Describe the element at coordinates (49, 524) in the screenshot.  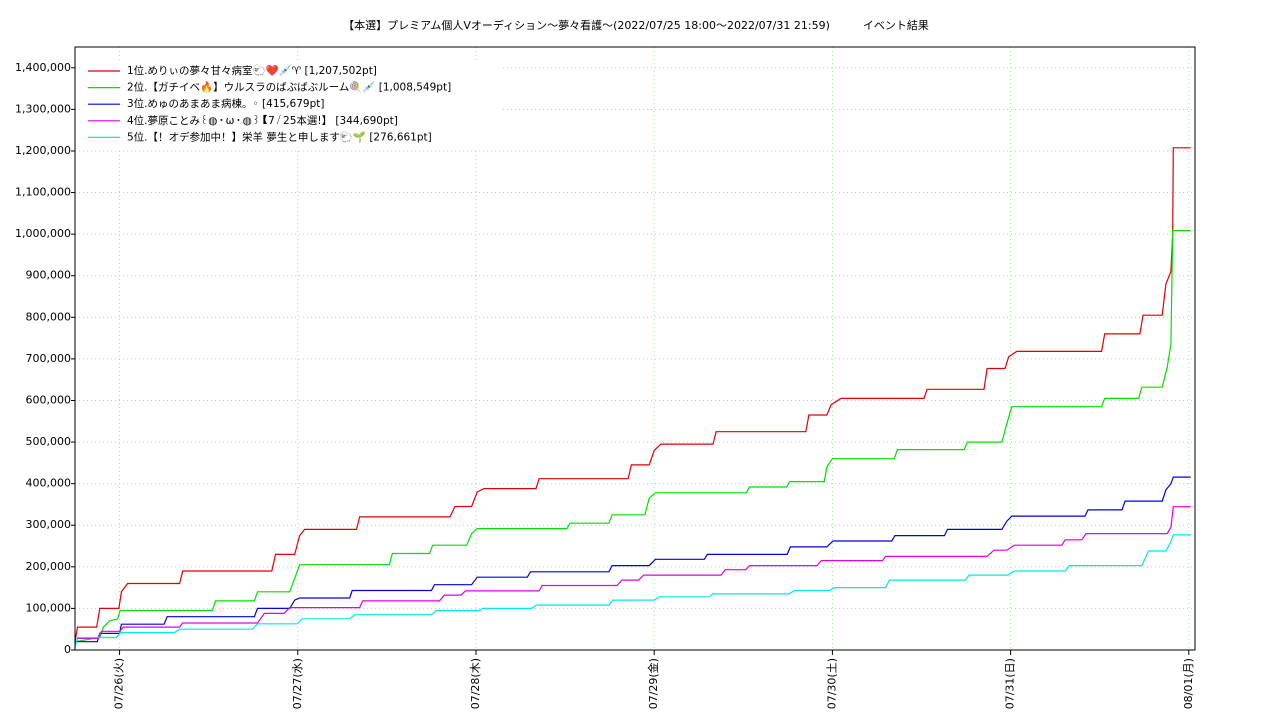
I see `y-tick-label: 300,000` at that location.